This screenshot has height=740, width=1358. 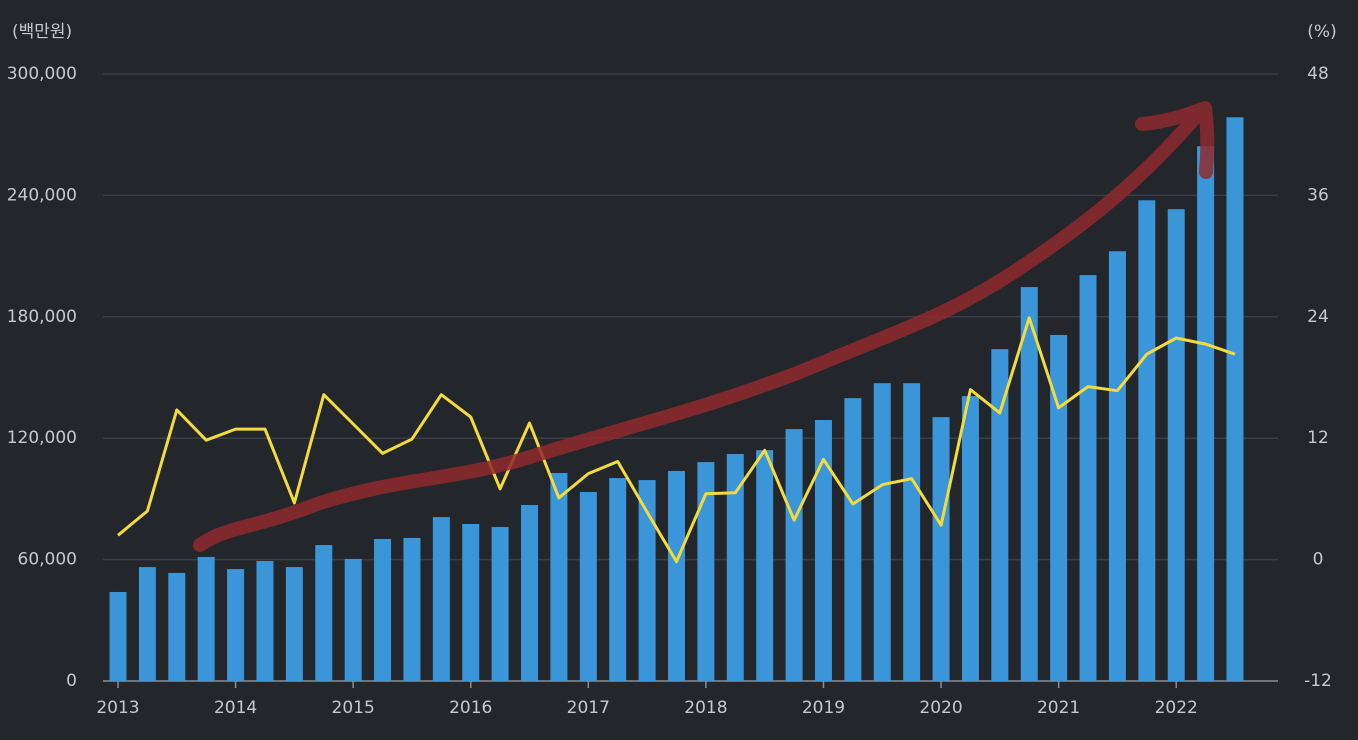 What do you see at coordinates (1175, 140) in the screenshot?
I see `arrow-head` at bounding box center [1175, 140].